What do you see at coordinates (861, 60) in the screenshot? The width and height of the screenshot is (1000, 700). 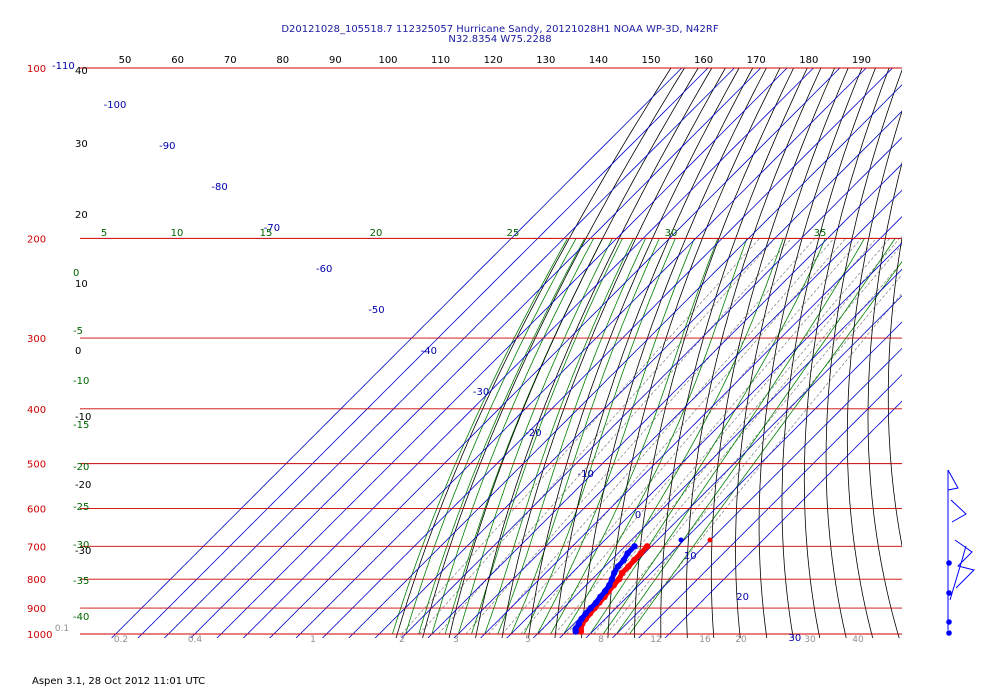 I see `top-scale-label: 190` at bounding box center [861, 60].